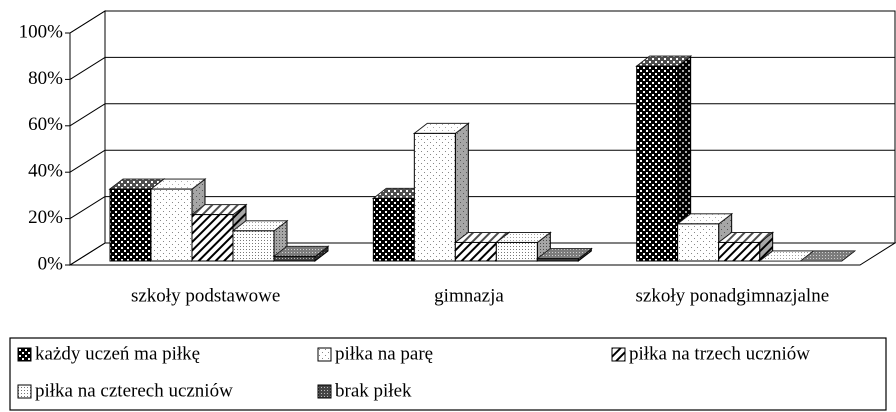 The image size is (896, 412). I want to click on legend-label: każdy uczeń ma piłkę, so click(117, 353).